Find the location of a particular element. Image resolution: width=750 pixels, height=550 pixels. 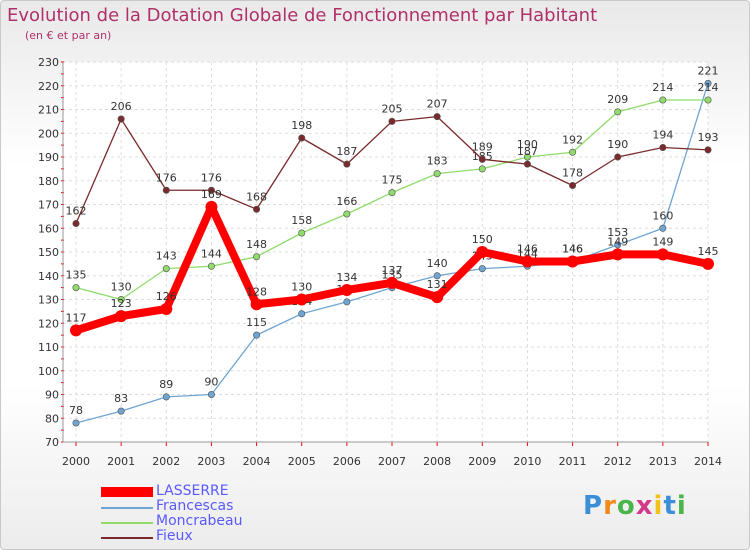

data-label: 194 is located at coordinates (662, 135).